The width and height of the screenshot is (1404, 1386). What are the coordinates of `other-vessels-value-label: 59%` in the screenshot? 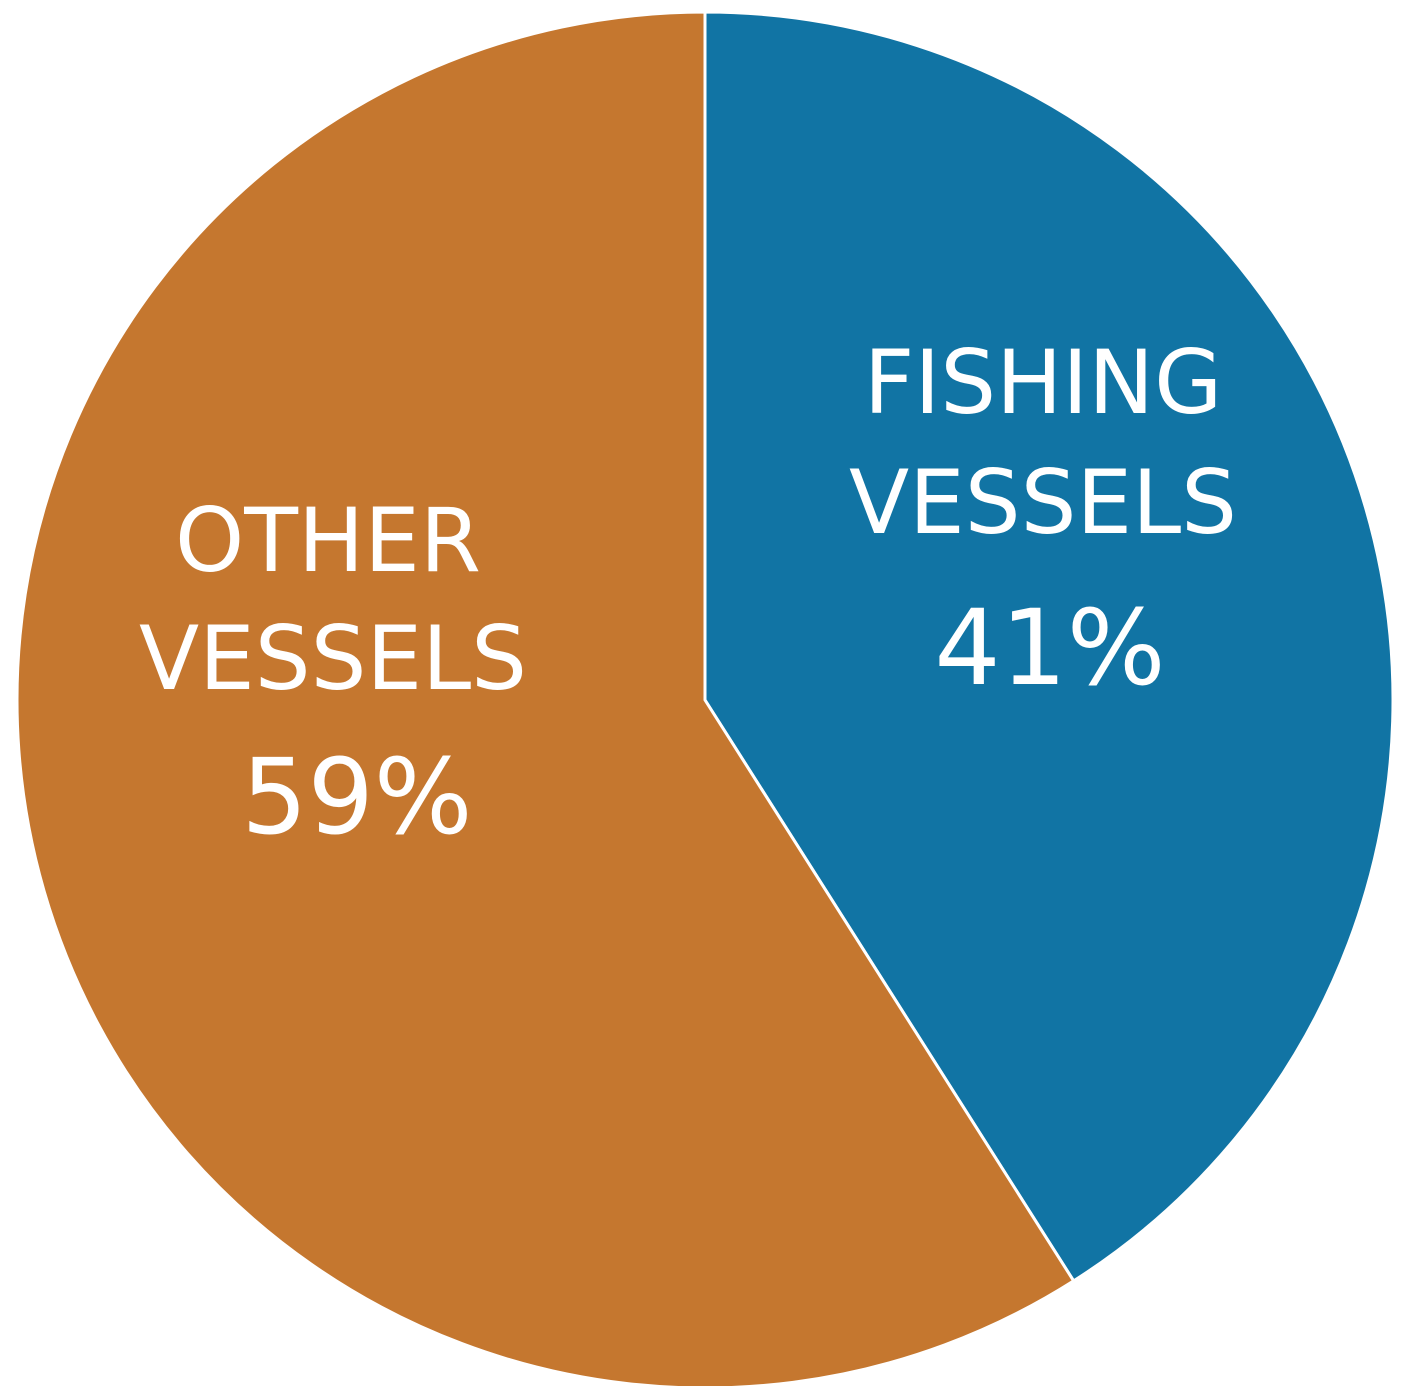 It's located at (356, 797).